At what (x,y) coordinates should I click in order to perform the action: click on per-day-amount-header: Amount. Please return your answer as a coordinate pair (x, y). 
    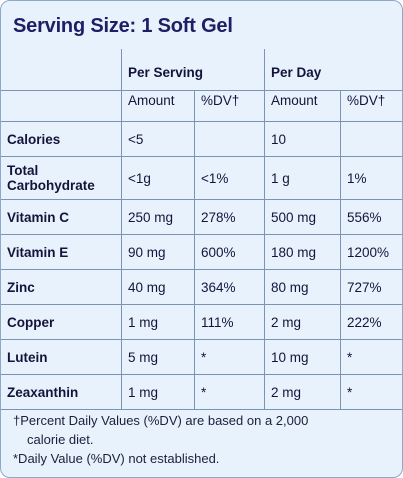
    Looking at the image, I should click on (302, 106).